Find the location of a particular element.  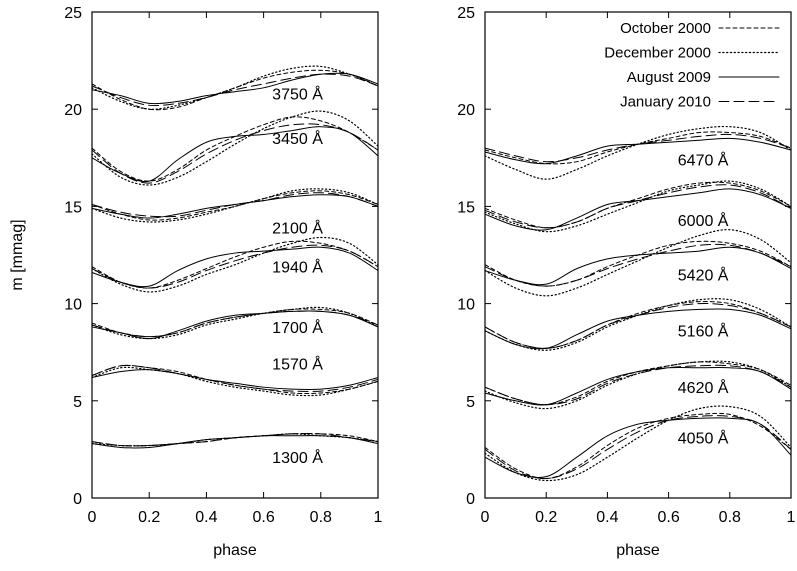

legend-label: October 2000 is located at coordinates (665, 28).